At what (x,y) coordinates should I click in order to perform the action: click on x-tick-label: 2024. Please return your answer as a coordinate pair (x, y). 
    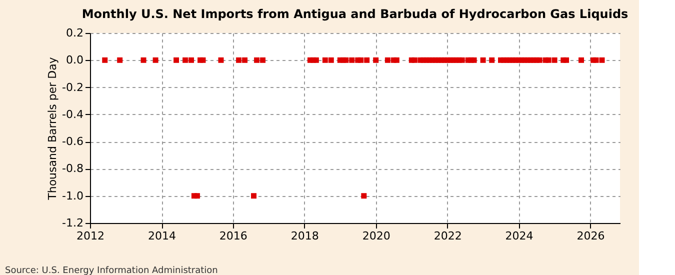
    Looking at the image, I should click on (519, 236).